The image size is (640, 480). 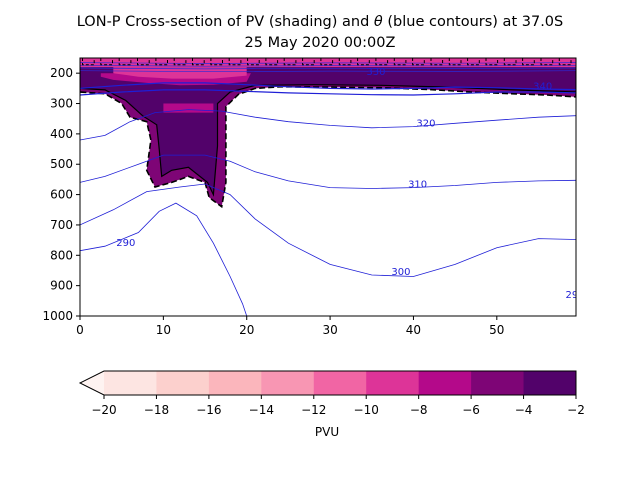 I want to click on colorbar-tick-label: −18, so click(x=156, y=410).